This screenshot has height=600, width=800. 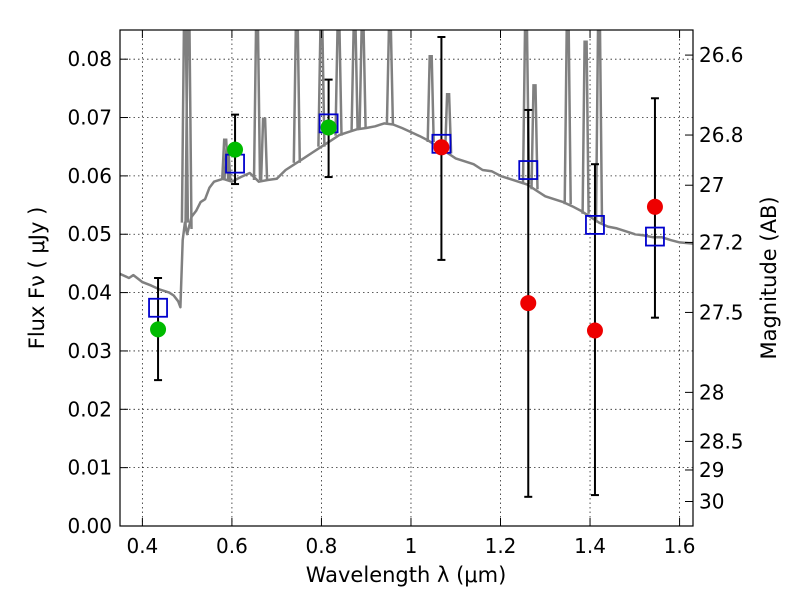 I want to click on right-tick-label: 27.2, so click(x=721, y=242).